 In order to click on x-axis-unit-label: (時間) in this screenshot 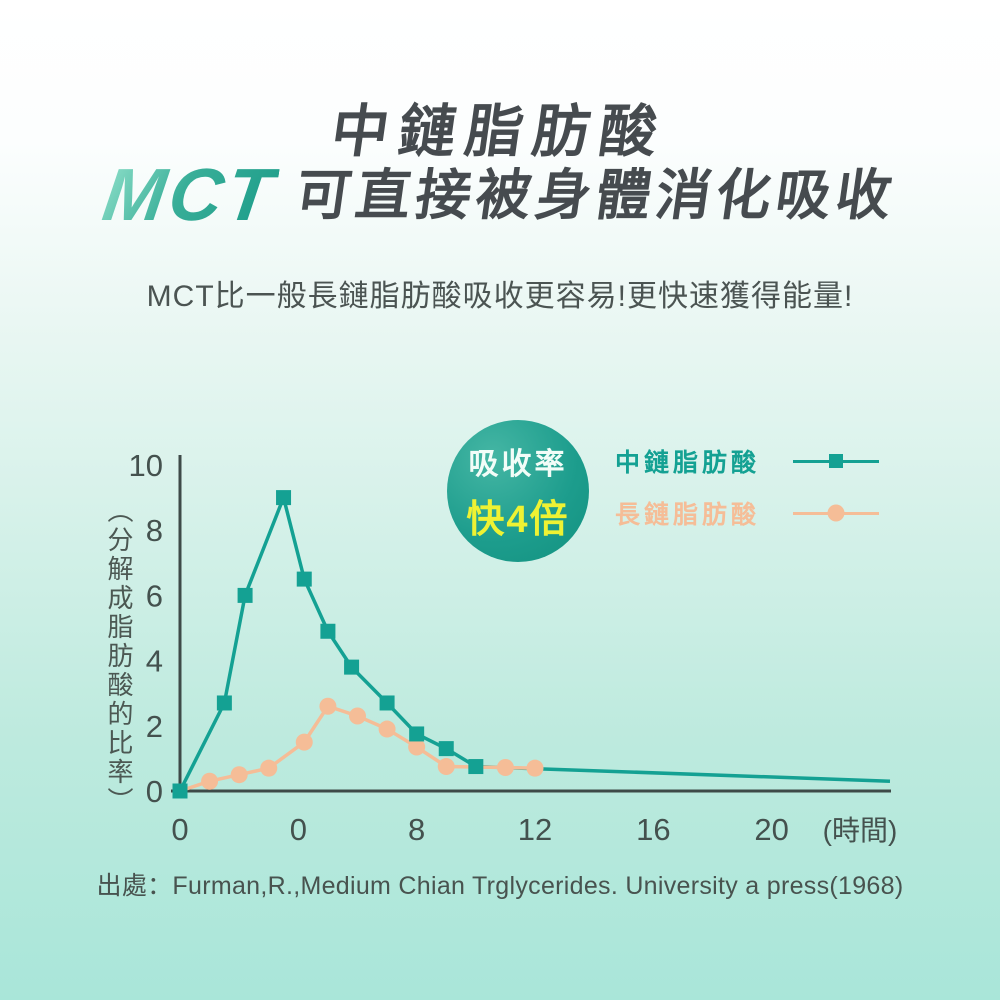, I will do `click(860, 830)`.